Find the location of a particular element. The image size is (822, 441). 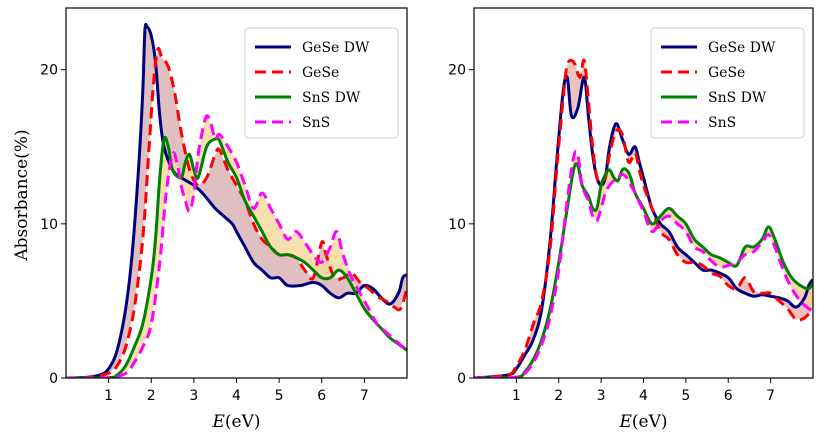

ylabel: Absorbance(%) is located at coordinates (22, 195).